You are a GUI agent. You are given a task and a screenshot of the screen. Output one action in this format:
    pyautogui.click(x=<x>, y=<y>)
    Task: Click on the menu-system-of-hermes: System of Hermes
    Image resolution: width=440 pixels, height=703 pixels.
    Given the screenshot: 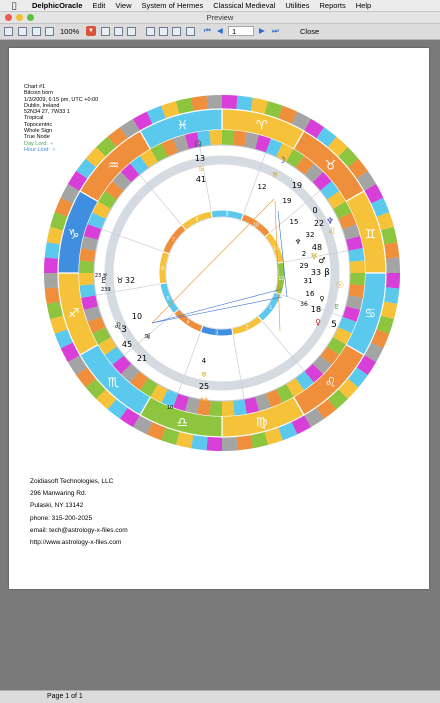 What is the action you would take?
    pyautogui.click(x=172, y=5)
    